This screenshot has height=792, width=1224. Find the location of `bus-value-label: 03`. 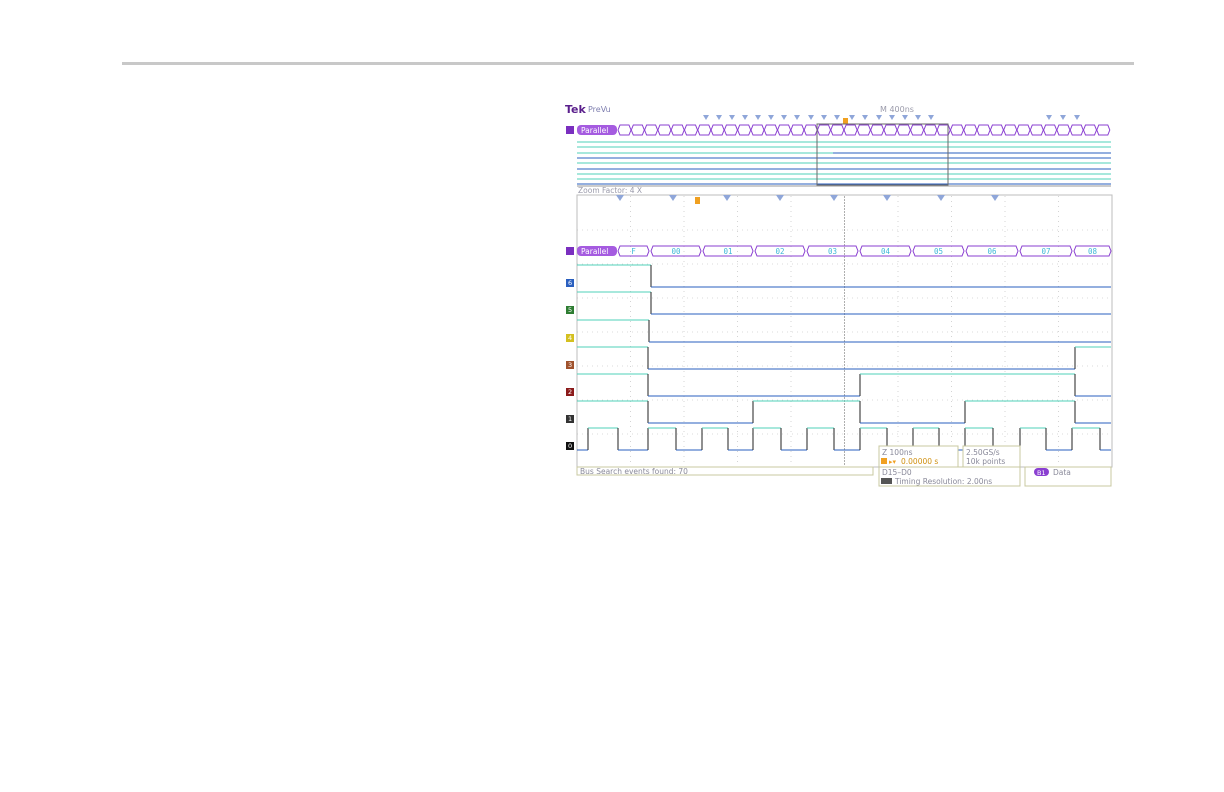

bus-value-label: 03 is located at coordinates (832, 251).